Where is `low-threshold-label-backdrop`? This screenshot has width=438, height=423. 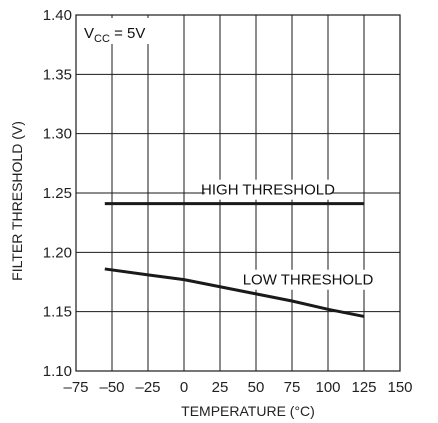 low-threshold-label-backdrop is located at coordinates (308, 279).